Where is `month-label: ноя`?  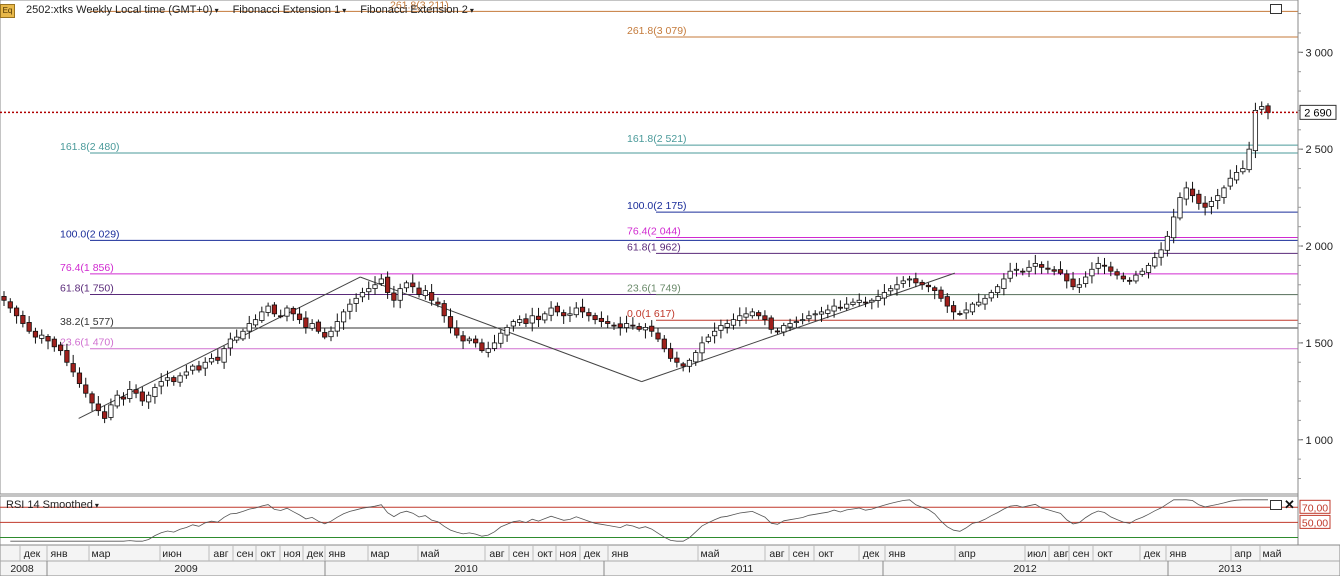
month-label: ноя is located at coordinates (567, 554).